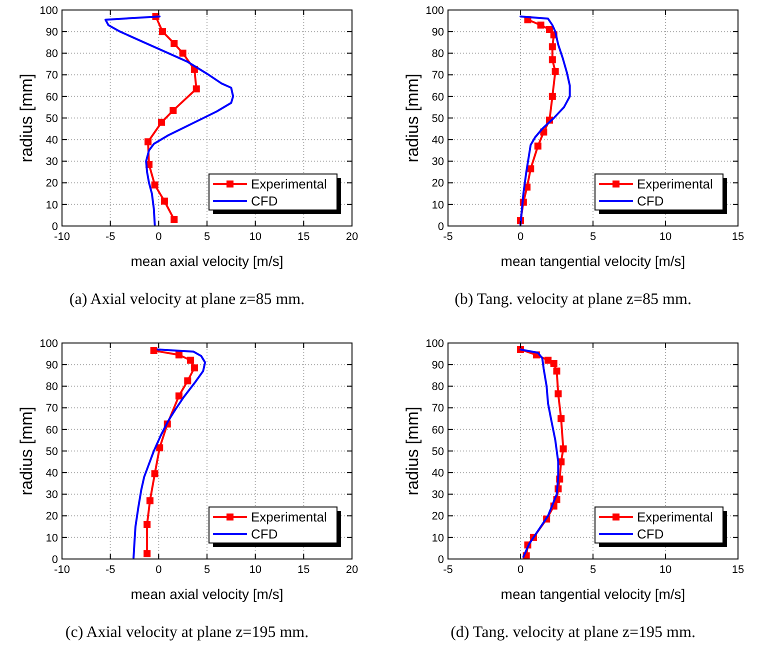  I want to click on line-series, so click(169, 453).